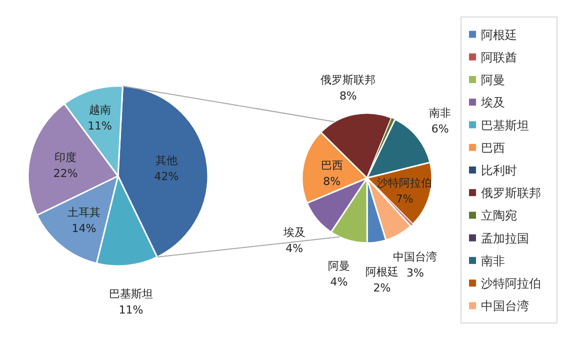 The width and height of the screenshot is (567, 340). I want to click on legend-label: 俄罗斯联邦, so click(511, 193).